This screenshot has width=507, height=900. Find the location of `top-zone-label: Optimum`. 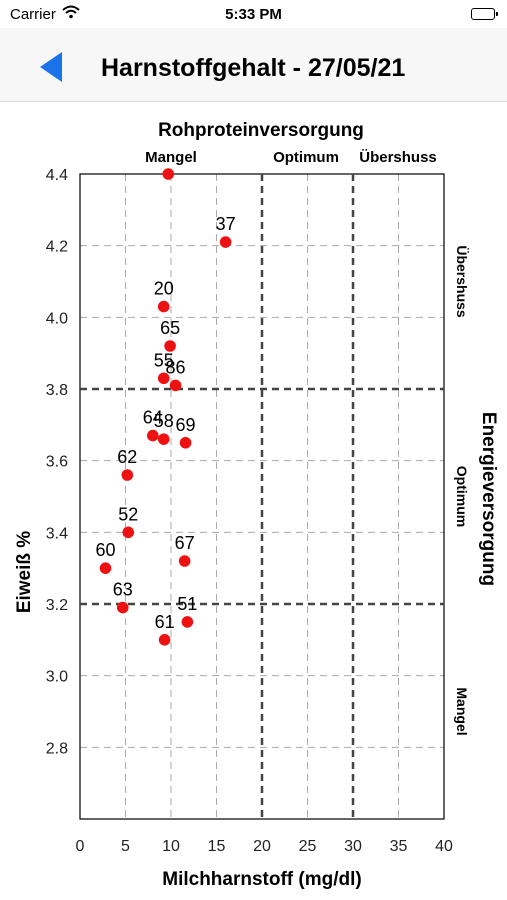

top-zone-label: Optimum is located at coordinates (306, 157).